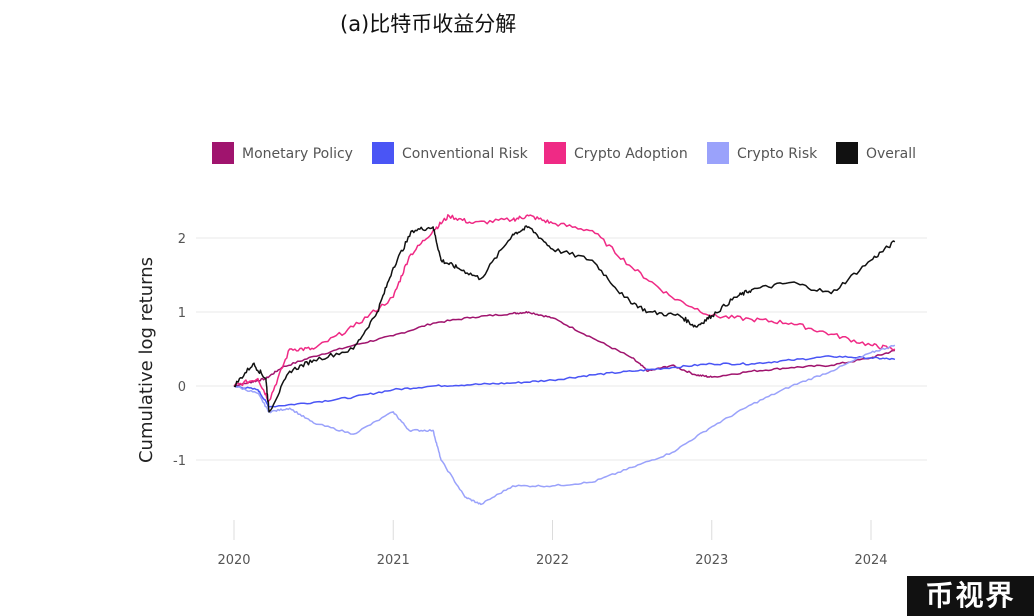 The height and width of the screenshot is (616, 1034). What do you see at coordinates (465, 154) in the screenshot?
I see `legend-label: Conventional Risk` at bounding box center [465, 154].